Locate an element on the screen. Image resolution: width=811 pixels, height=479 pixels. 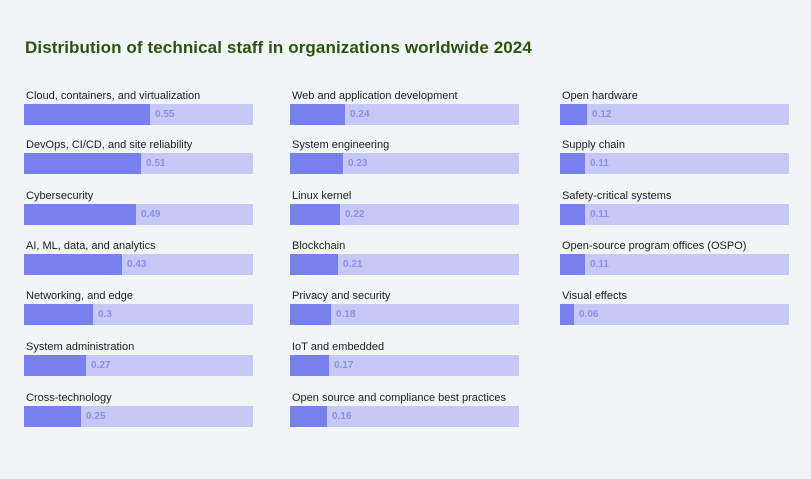
bar-item: DevOps, CI/CD, and site reliability 0.51 is located at coordinates (138, 157).